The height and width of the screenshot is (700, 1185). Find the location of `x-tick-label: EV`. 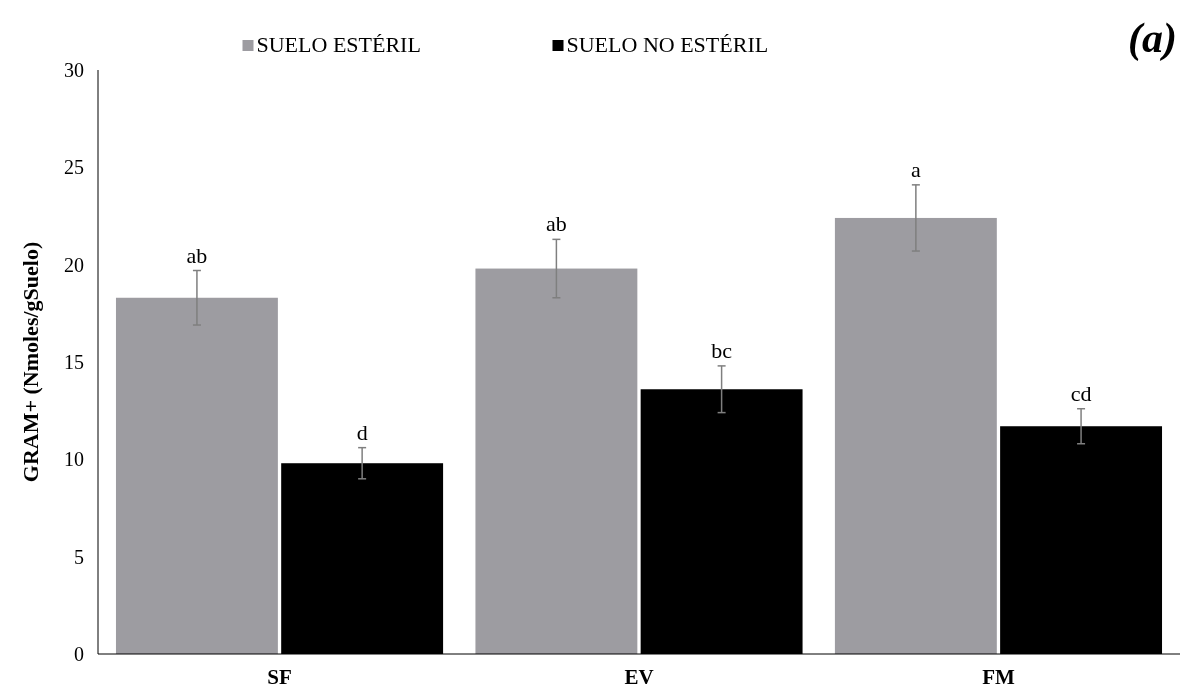

x-tick-label: EV is located at coordinates (639, 677).